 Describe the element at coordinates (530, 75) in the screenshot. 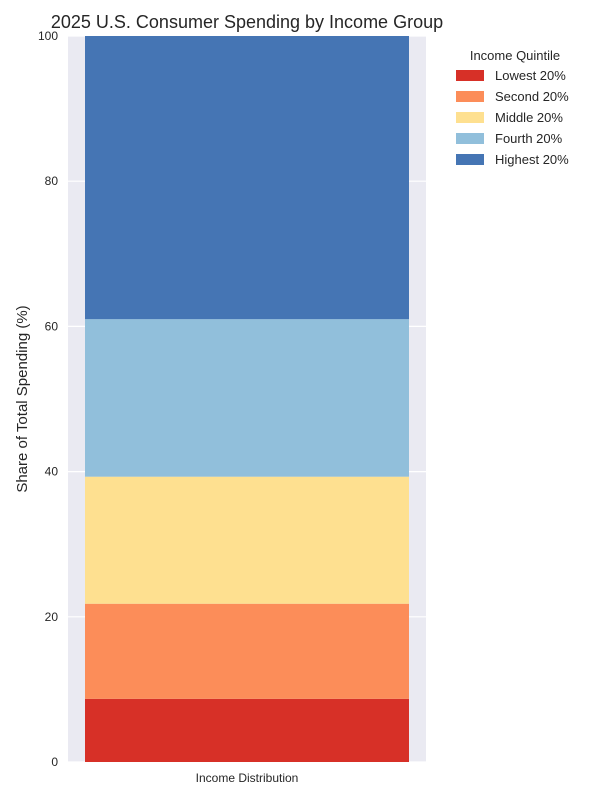

I see `legend-label: Lowest 20%` at that location.